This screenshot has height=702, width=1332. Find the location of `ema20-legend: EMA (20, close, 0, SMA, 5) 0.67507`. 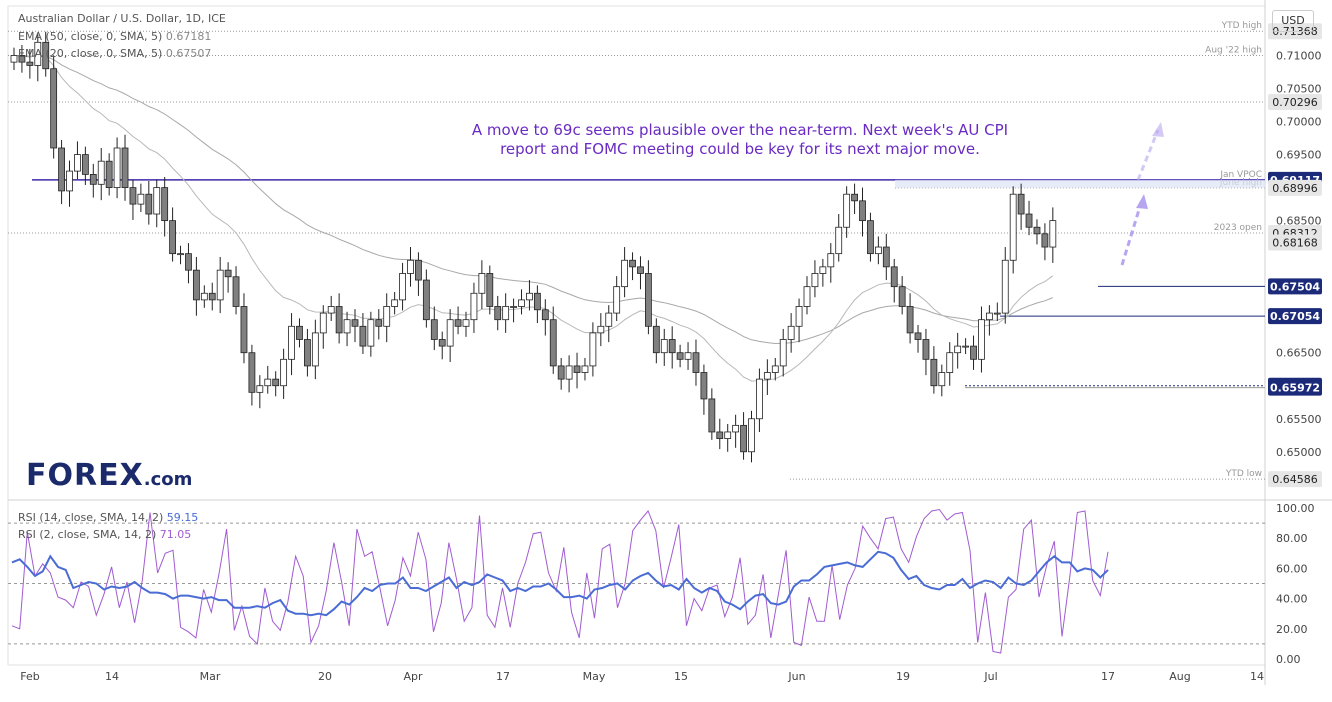

ema20-legend: EMA (20, close, 0, SMA, 5) 0.67507 is located at coordinates (114, 53).